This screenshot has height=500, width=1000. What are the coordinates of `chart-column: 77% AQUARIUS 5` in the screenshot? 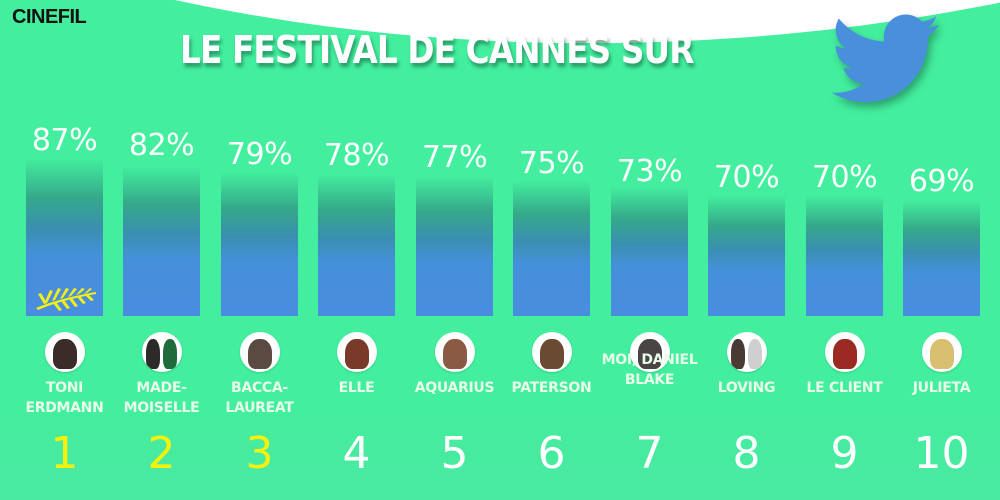 It's located at (454, 250).